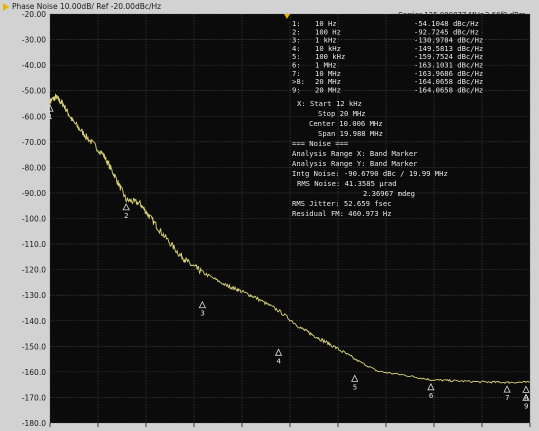 This screenshot has height=431, width=539. What do you see at coordinates (34, 14) in the screenshot?
I see `y-tick-label: -20.00` at bounding box center [34, 14].